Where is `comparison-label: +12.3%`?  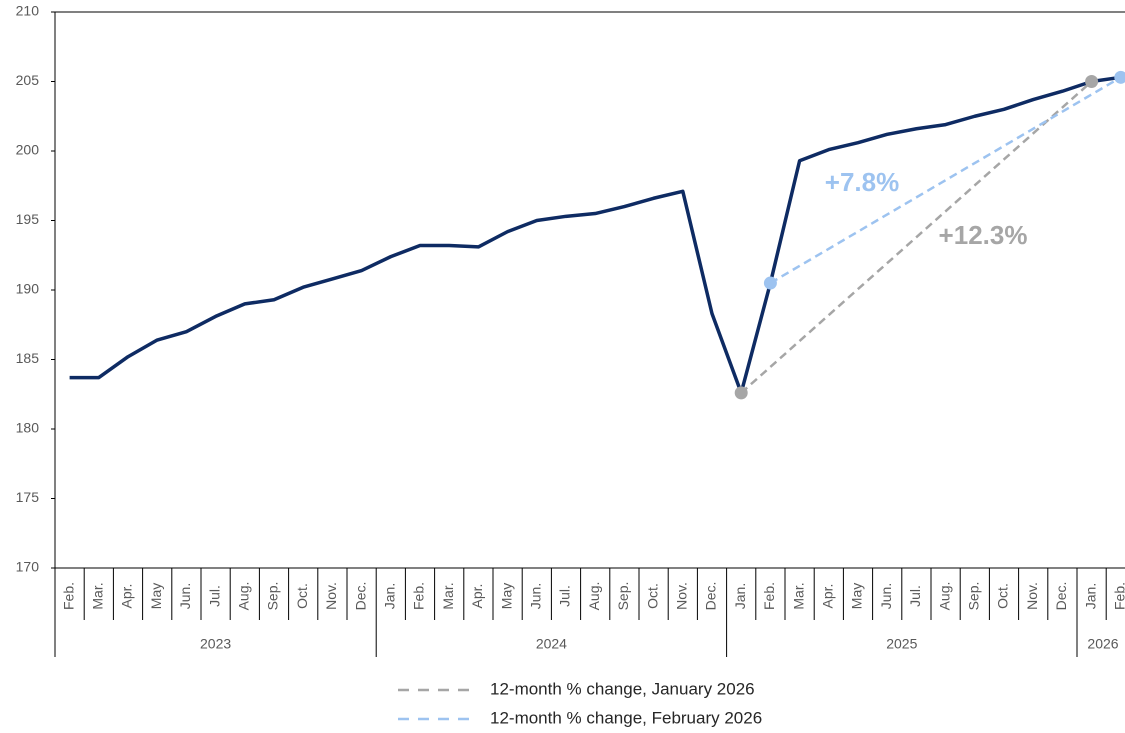 comparison-label: +12.3% is located at coordinates (983, 235).